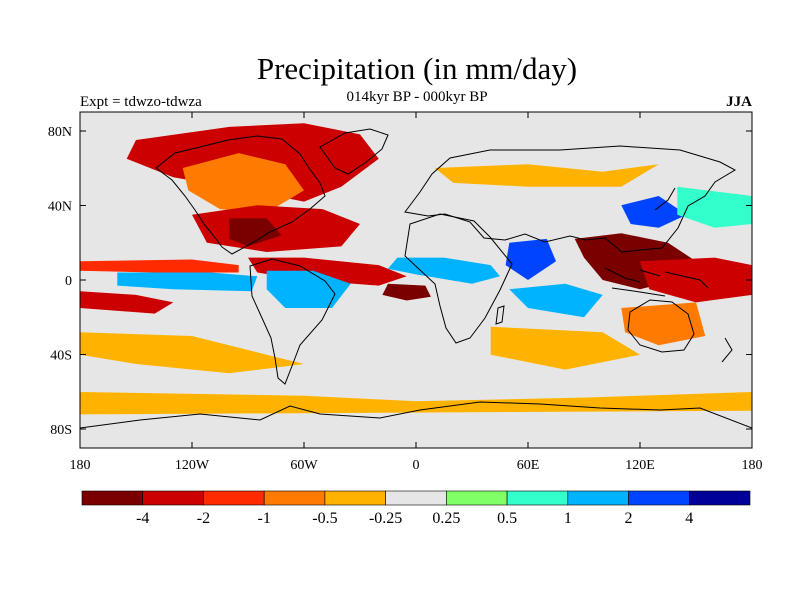 The height and width of the screenshot is (600, 800). Describe the element at coordinates (292, 321) in the screenshot. I see `coastline-south-america` at that location.